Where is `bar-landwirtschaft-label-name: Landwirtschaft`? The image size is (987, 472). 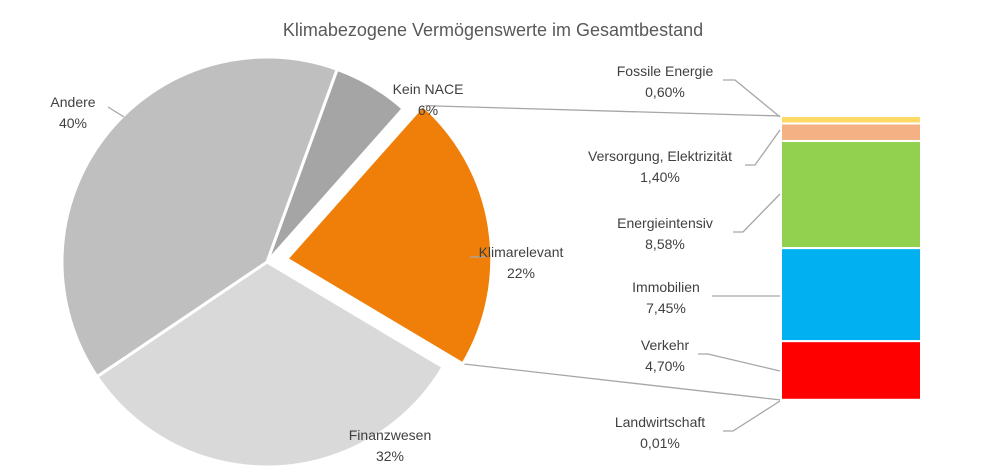
bar-landwirtschaft-label-name: Landwirtschaft is located at coordinates (660, 422).